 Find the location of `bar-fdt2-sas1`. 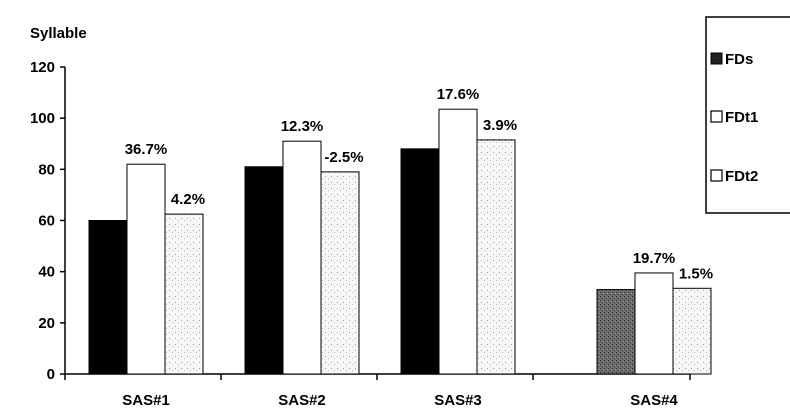

bar-fdt2-sas1 is located at coordinates (184, 294).